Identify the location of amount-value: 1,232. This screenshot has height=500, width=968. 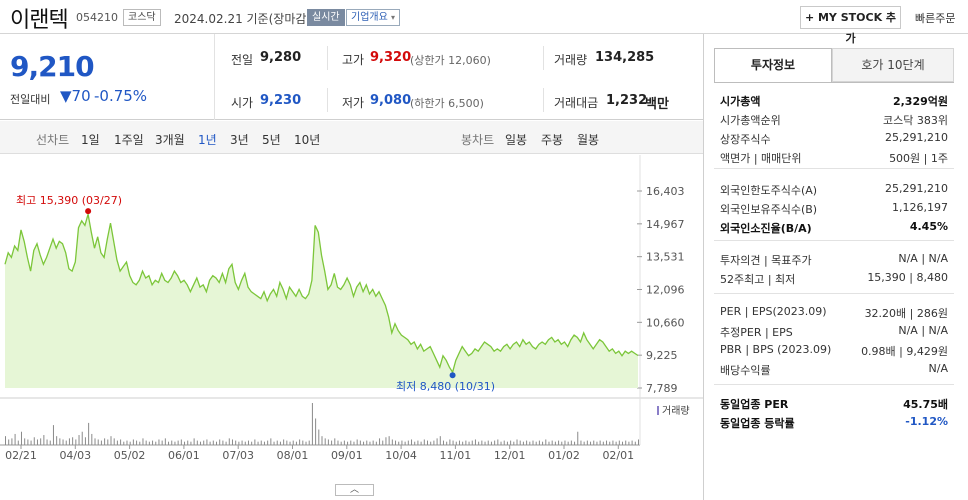
(627, 100).